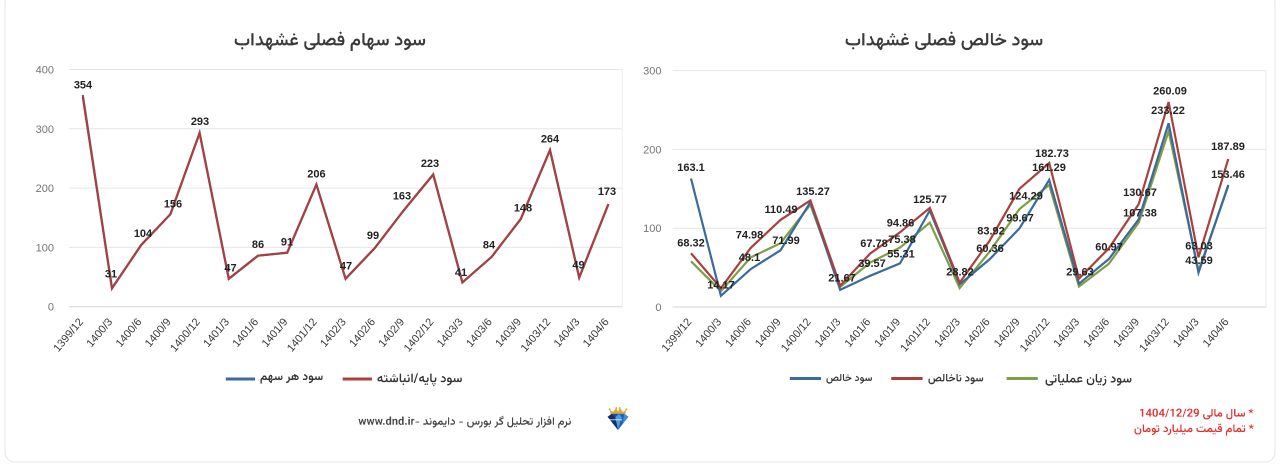  I want to click on svg-text: 48.1, so click(749, 258).